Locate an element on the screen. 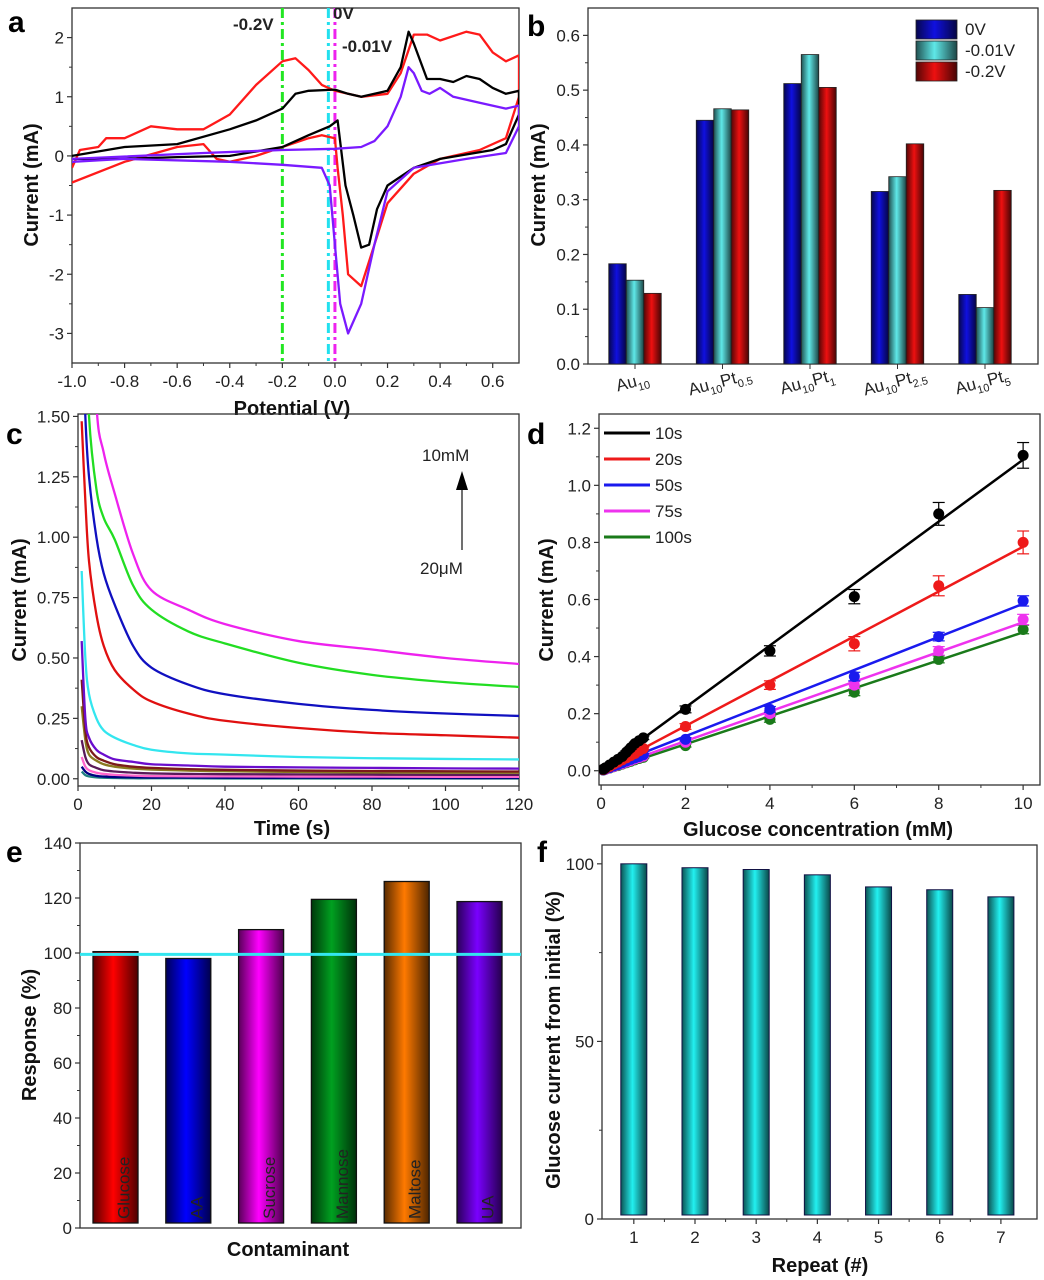  panel-label-f: f is located at coordinates (542, 852).